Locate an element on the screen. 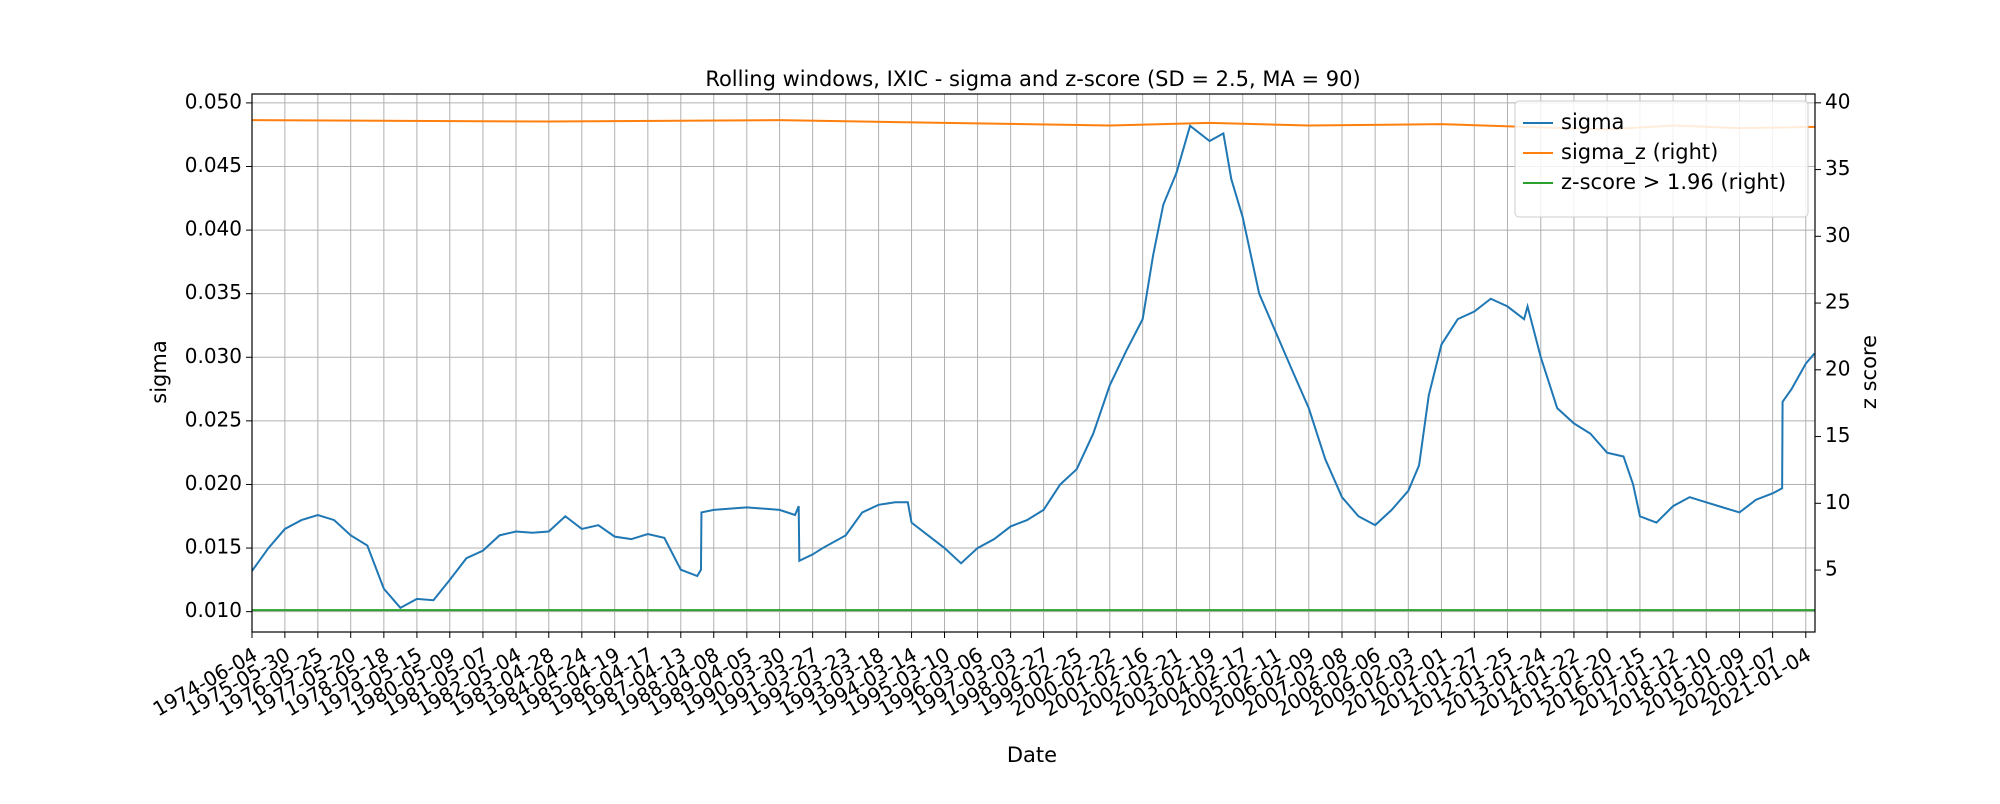 The height and width of the screenshot is (804, 2000). y-tick-label: 0.040 is located at coordinates (213, 229).